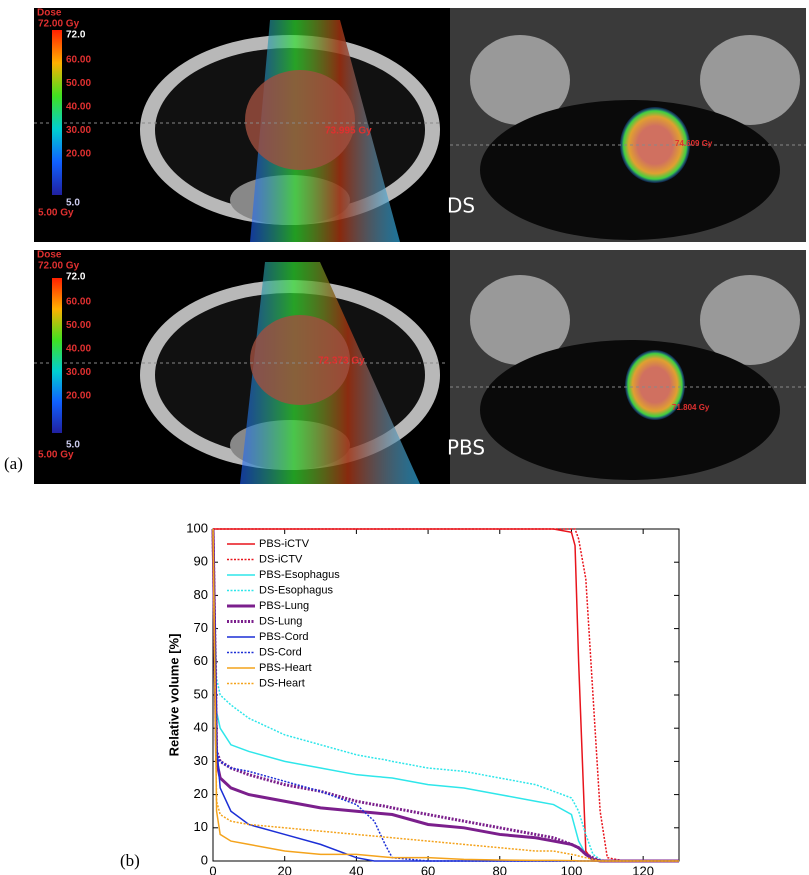 The width and height of the screenshot is (809, 875). I want to click on y-tick-label: 0, so click(204, 859).